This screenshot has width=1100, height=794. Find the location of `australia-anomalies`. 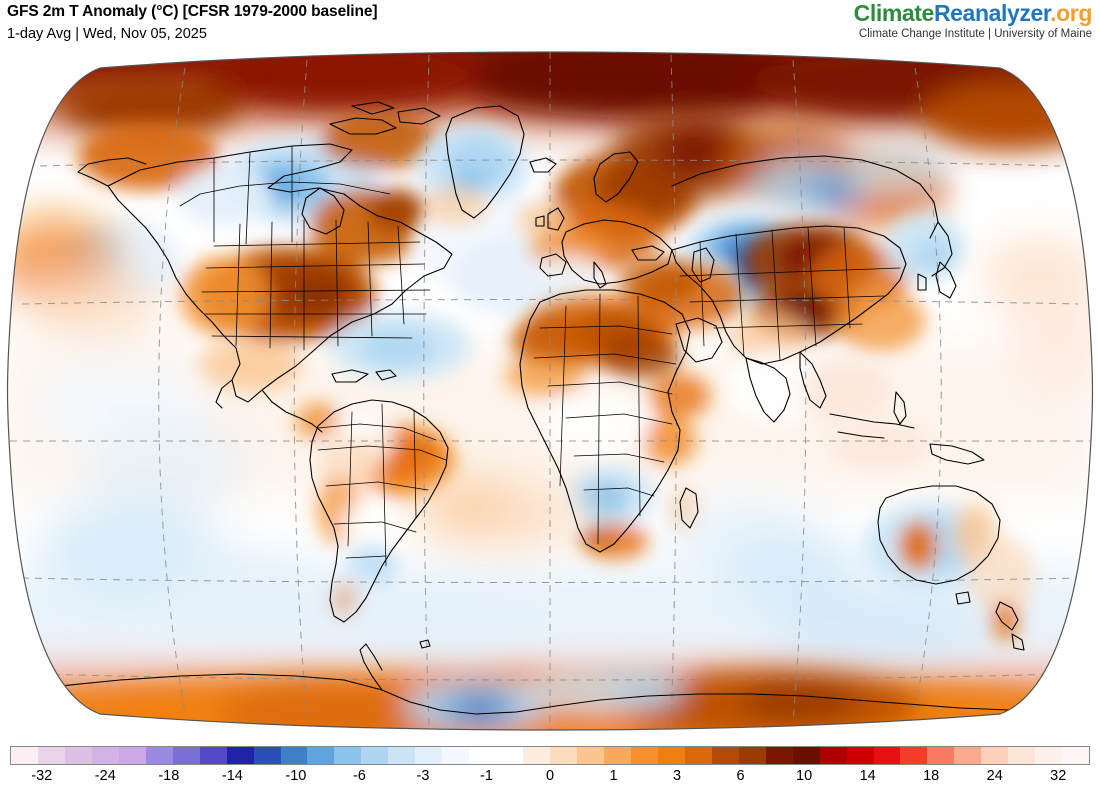

australia-anomalies is located at coordinates (932, 531).